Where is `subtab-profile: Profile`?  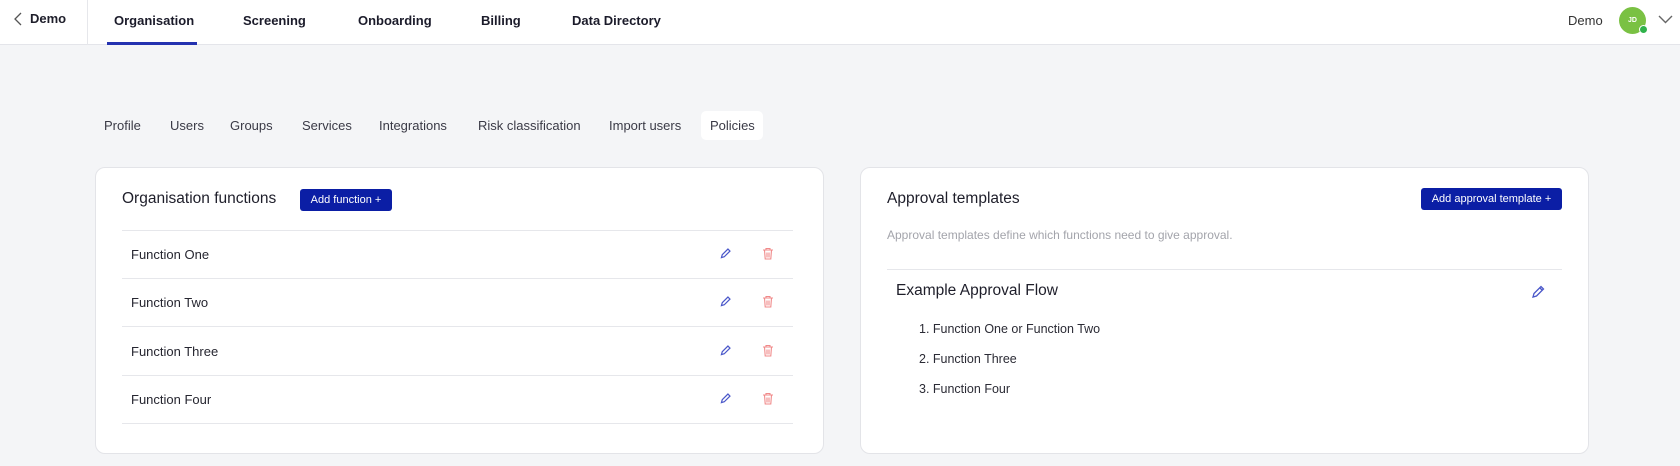 subtab-profile: Profile is located at coordinates (122, 125).